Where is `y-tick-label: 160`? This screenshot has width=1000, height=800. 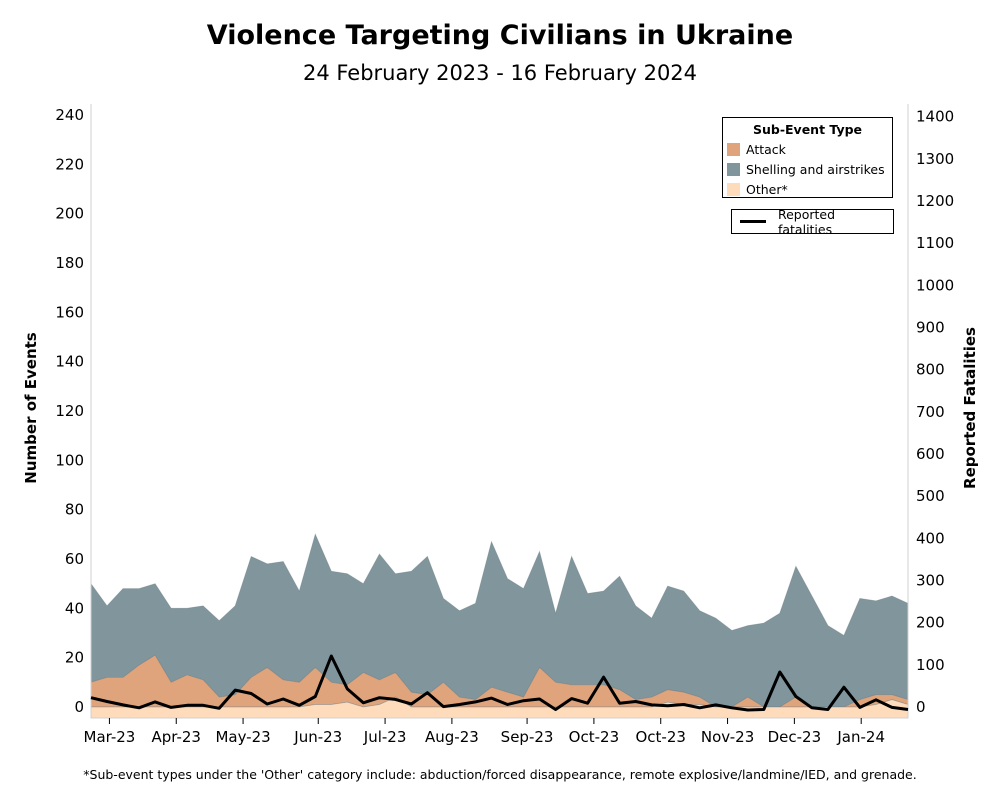 y-tick-label: 160 is located at coordinates (69, 312).